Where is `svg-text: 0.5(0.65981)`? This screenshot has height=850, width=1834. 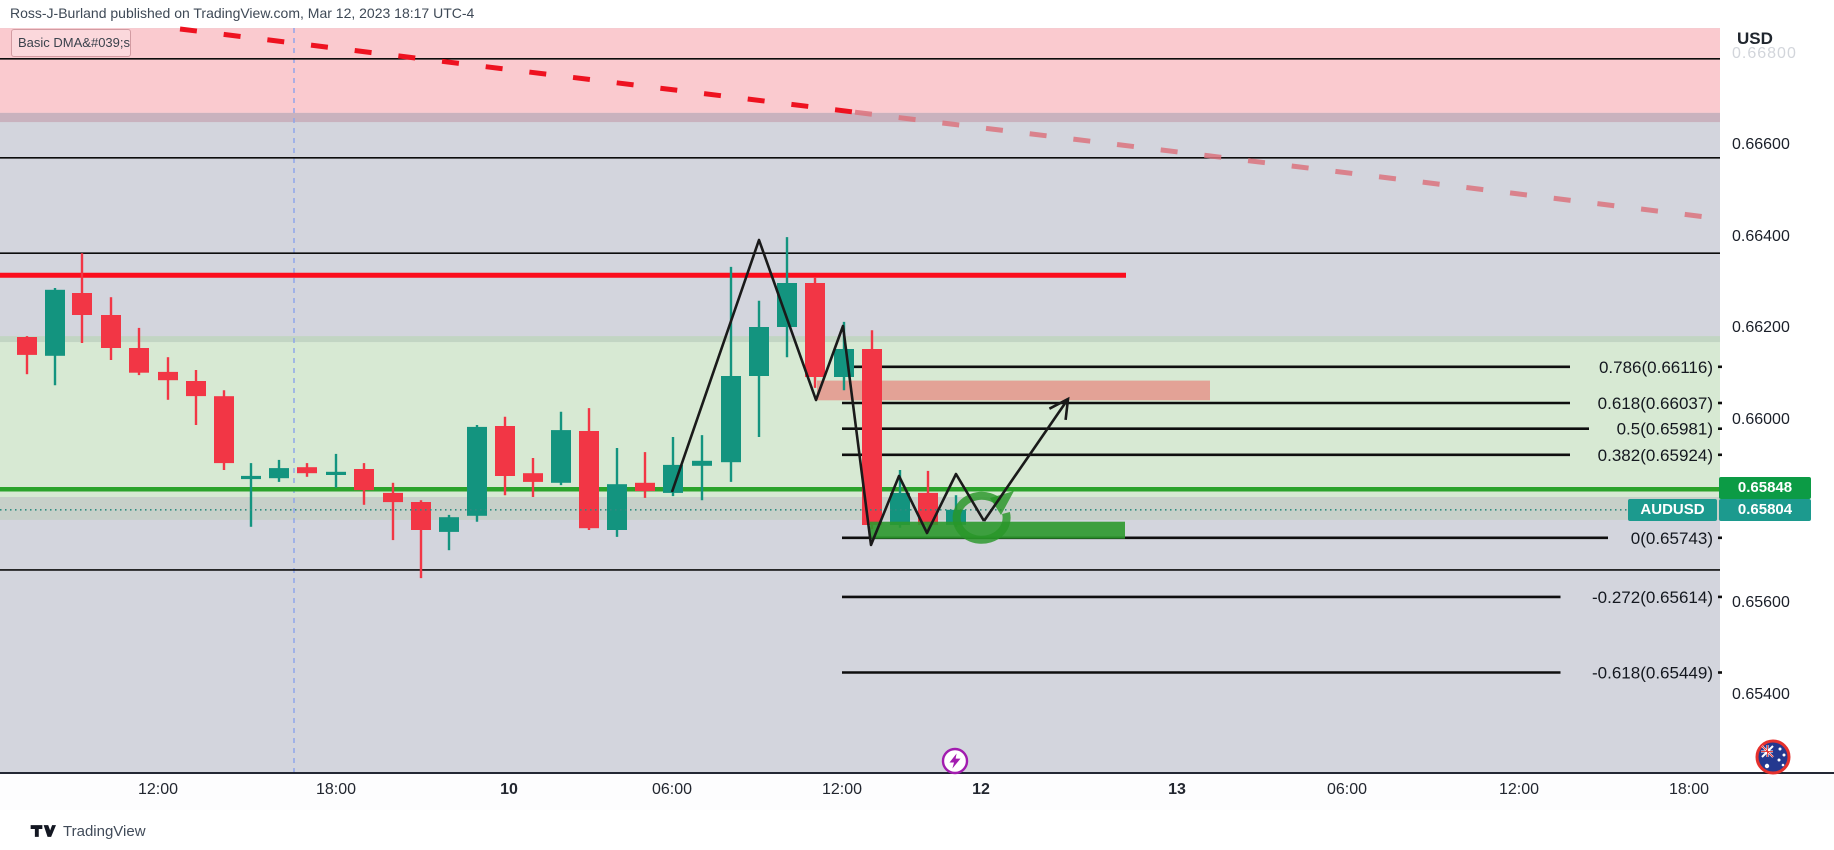
svg-text: 0.5(0.65981) is located at coordinates (1665, 429).